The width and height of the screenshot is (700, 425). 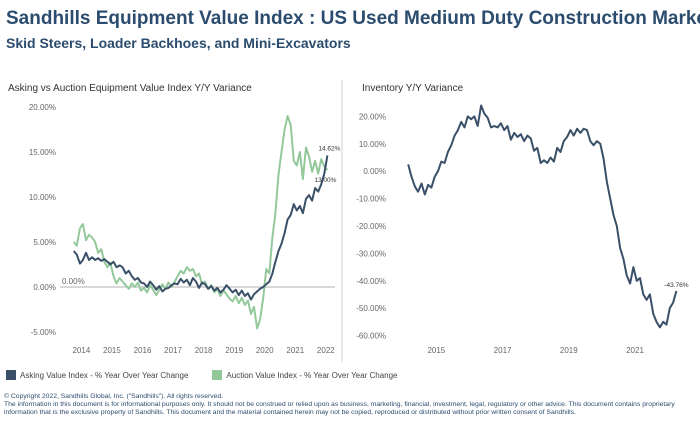 What do you see at coordinates (413, 88) in the screenshot?
I see `right-chart-title: Inventory Y/Y Variance` at bounding box center [413, 88].